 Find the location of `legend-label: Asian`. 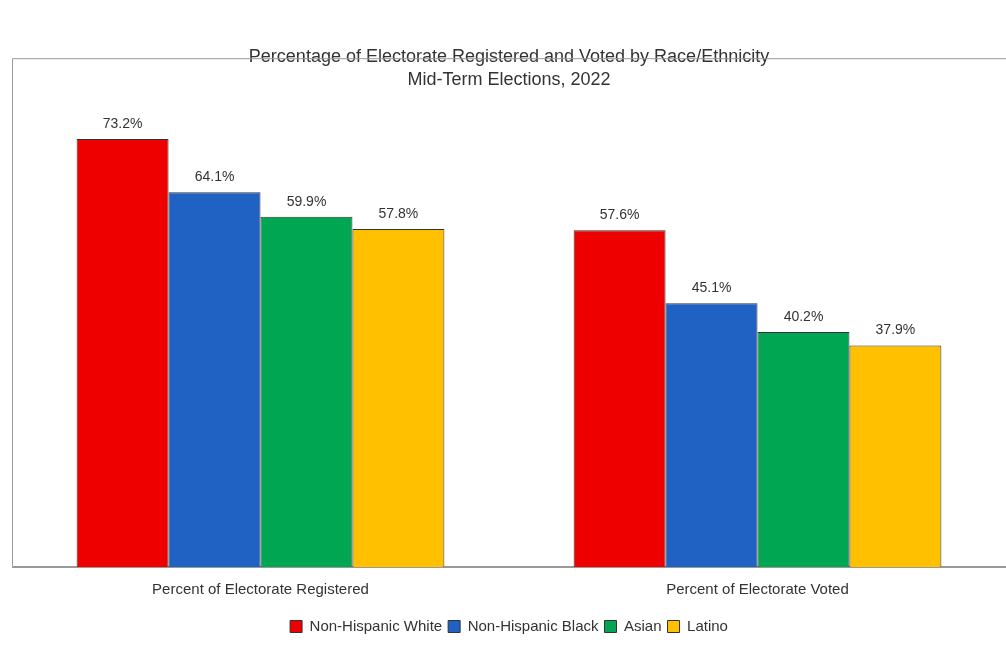

legend-label: Asian is located at coordinates (643, 625).